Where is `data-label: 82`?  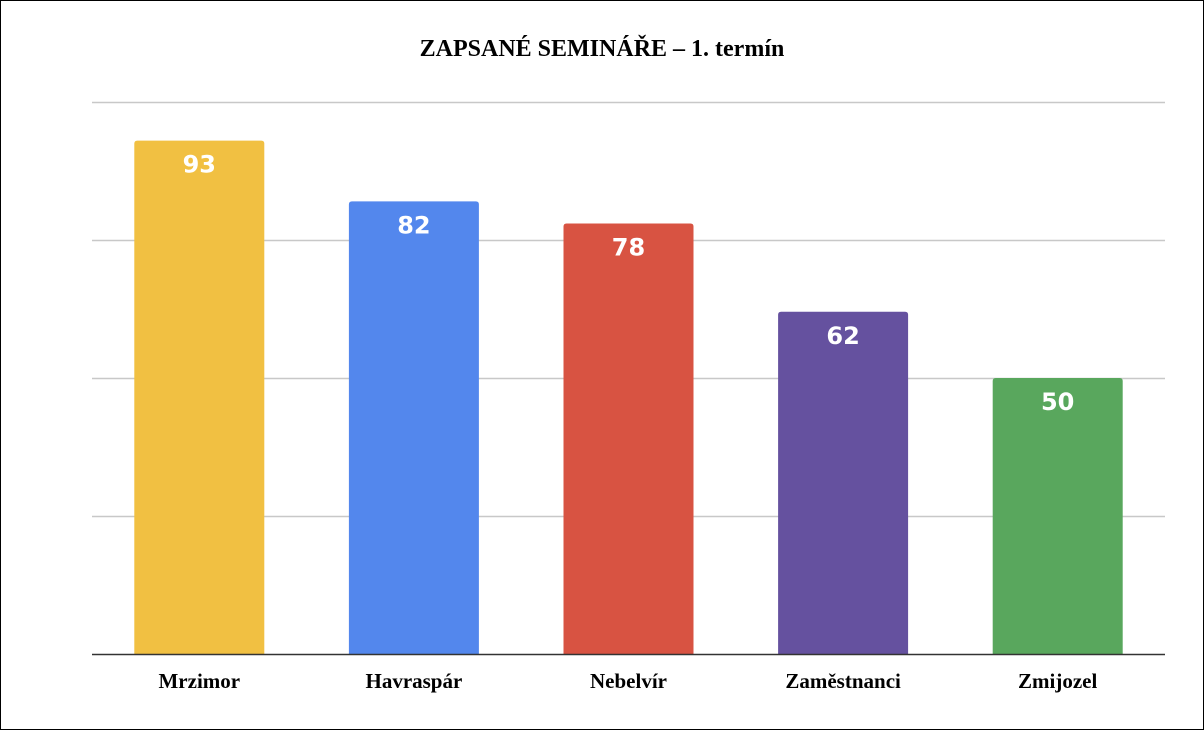
data-label: 82 is located at coordinates (413, 225).